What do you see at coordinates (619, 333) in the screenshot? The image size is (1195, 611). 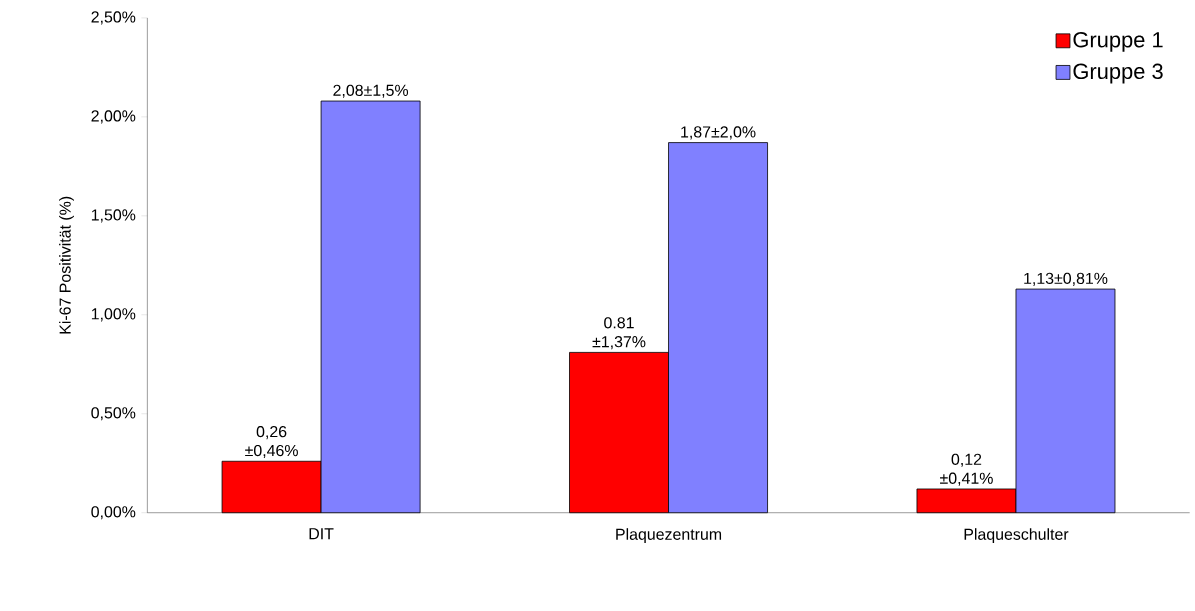 I see `data-label: 0.81 ±1,37%` at bounding box center [619, 333].